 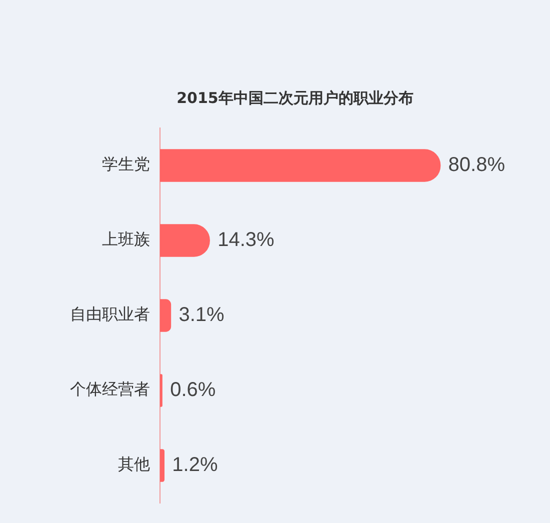 What do you see at coordinates (110, 314) in the screenshot?
I see `y-tick-label: 自由职业者` at bounding box center [110, 314].